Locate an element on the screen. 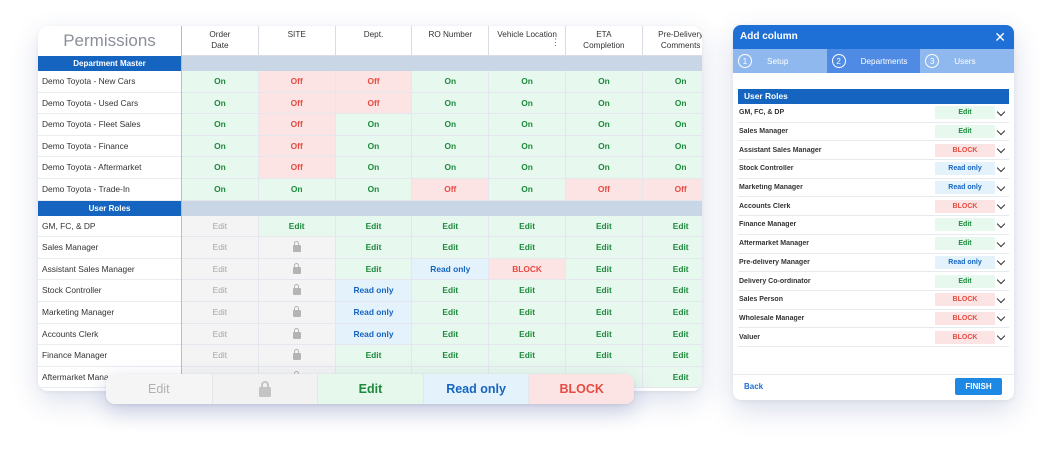 This screenshot has width=1052, height=455. legend-default-edit: Edit is located at coordinates (159, 389).